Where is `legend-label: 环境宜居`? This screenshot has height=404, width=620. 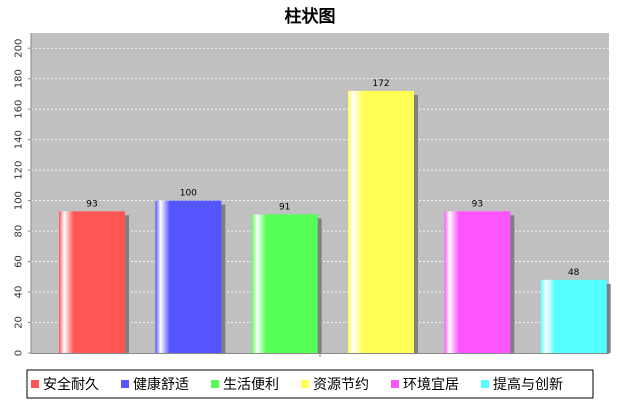
legend-label: 环境宜居 is located at coordinates (431, 385).